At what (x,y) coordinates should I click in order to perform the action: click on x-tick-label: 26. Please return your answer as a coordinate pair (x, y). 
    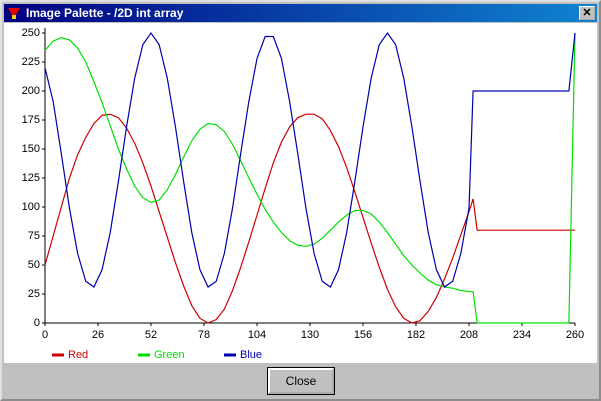
    Looking at the image, I should click on (98, 335).